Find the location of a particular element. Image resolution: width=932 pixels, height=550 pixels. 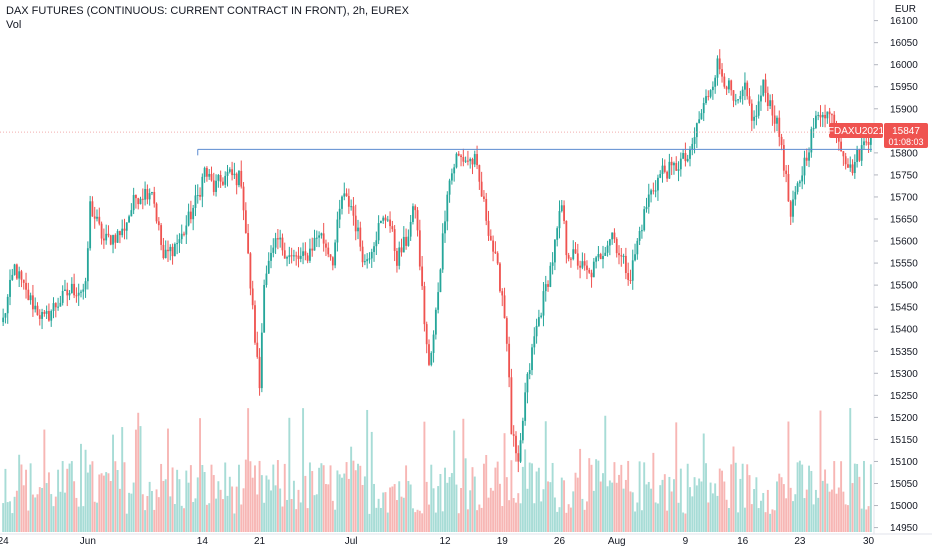

y-tick-label: 15250 is located at coordinates (904, 396).